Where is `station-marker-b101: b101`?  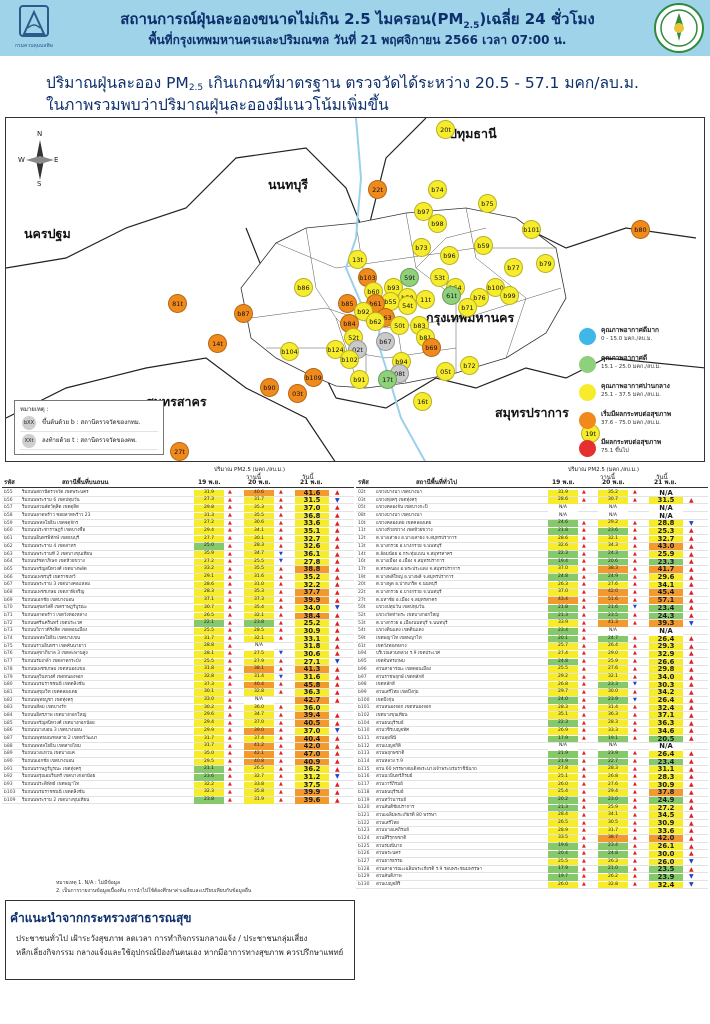 station-marker-b101: b101 is located at coordinates (531, 229).